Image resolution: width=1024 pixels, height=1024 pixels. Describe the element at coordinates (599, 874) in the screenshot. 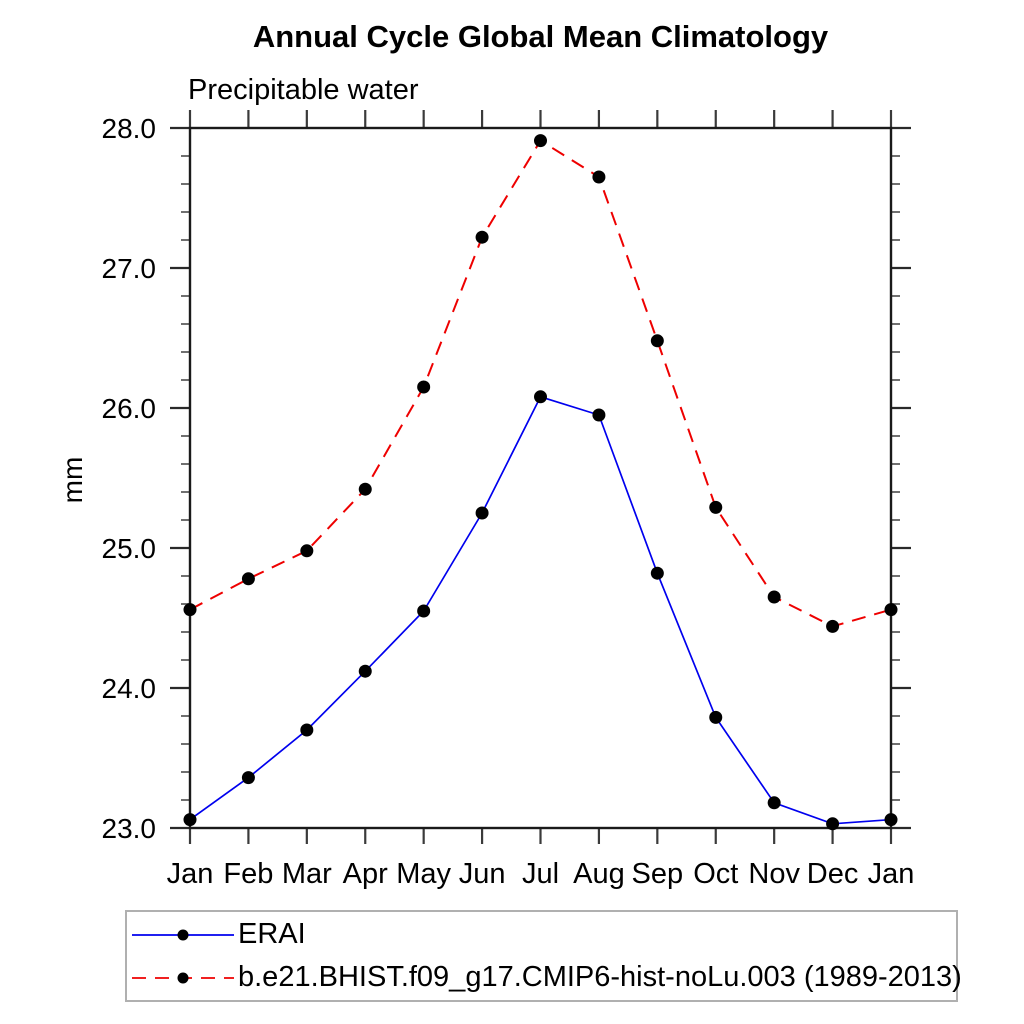

I see `x-tick-label: Aug` at that location.